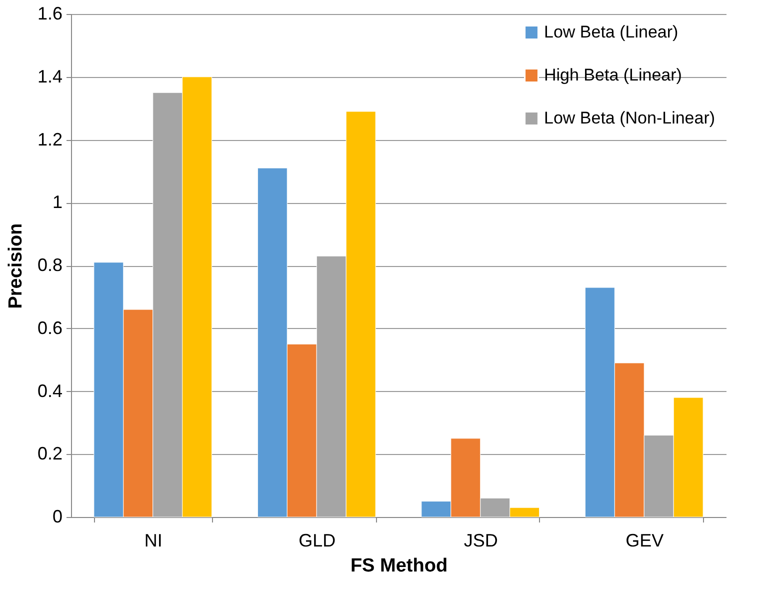  I want to click on legend-label: Low Beta (Non-Linear), so click(630, 118).